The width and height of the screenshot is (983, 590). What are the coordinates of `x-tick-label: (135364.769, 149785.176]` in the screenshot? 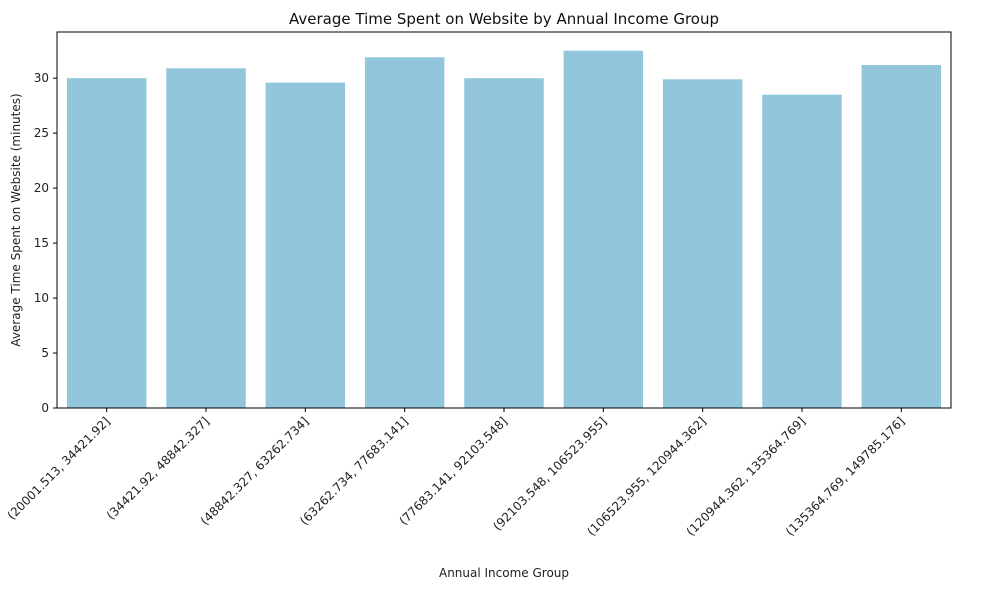 It's located at (845, 476).